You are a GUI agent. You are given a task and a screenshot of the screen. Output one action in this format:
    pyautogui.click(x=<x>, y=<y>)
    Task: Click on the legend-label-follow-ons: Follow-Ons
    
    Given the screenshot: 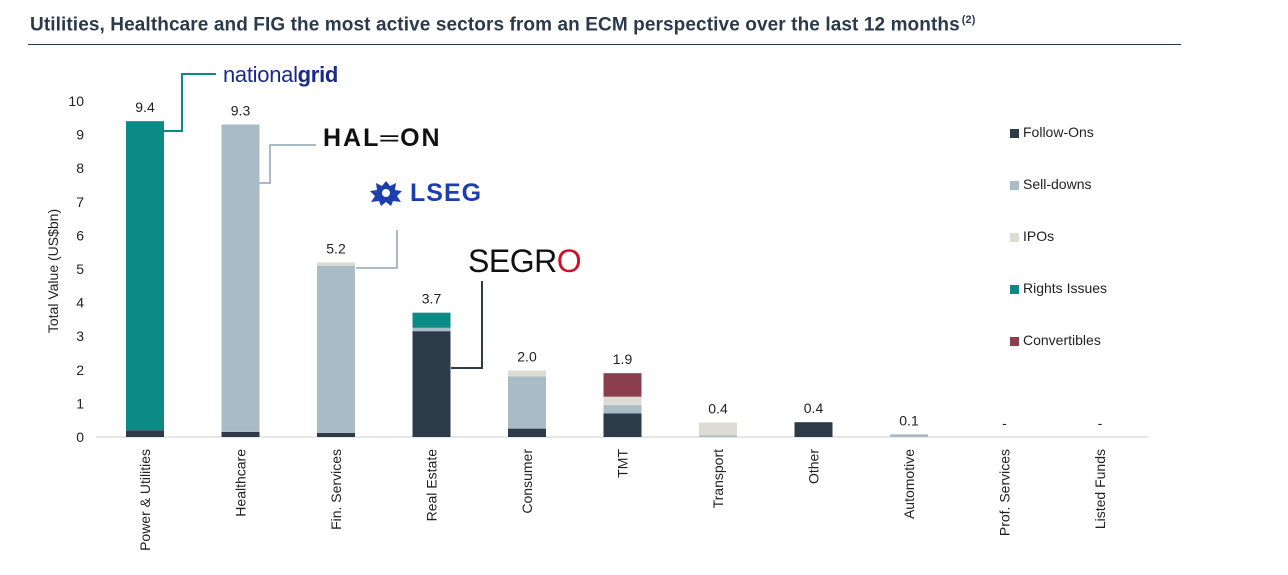 What is the action you would take?
    pyautogui.click(x=1058, y=132)
    